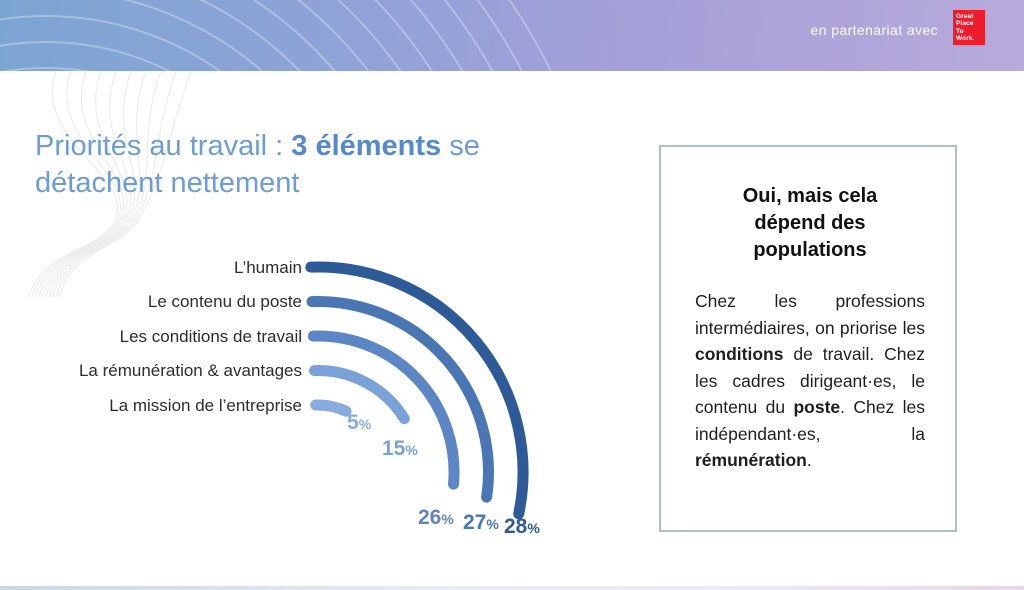 This screenshot has height=590, width=1024. Describe the element at coordinates (965, 16) in the screenshot. I see `logo-line: Great` at that location.